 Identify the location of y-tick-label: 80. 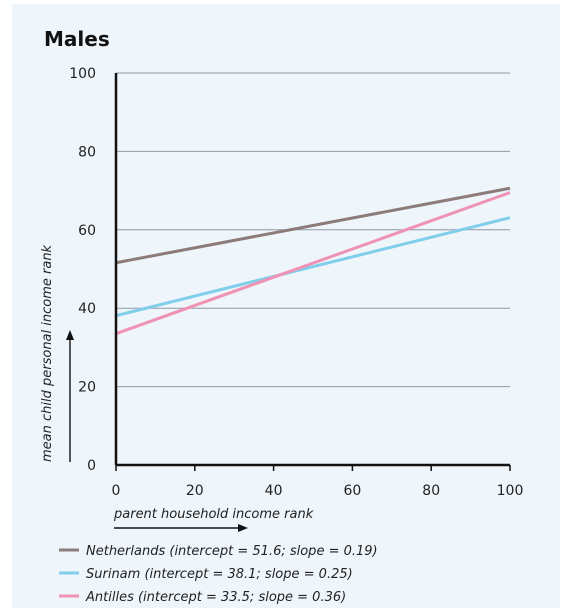
(87, 152).